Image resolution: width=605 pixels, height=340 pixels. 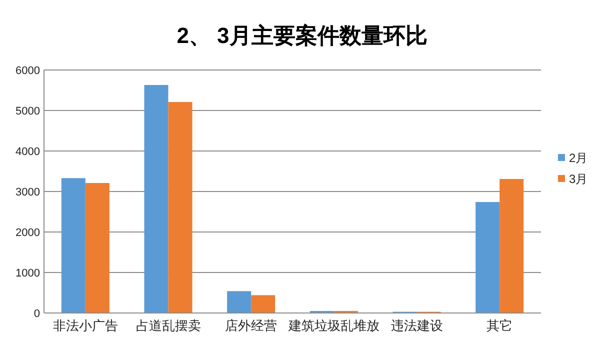 I want to click on y-tick-label: 1000, so click(x=28, y=274).